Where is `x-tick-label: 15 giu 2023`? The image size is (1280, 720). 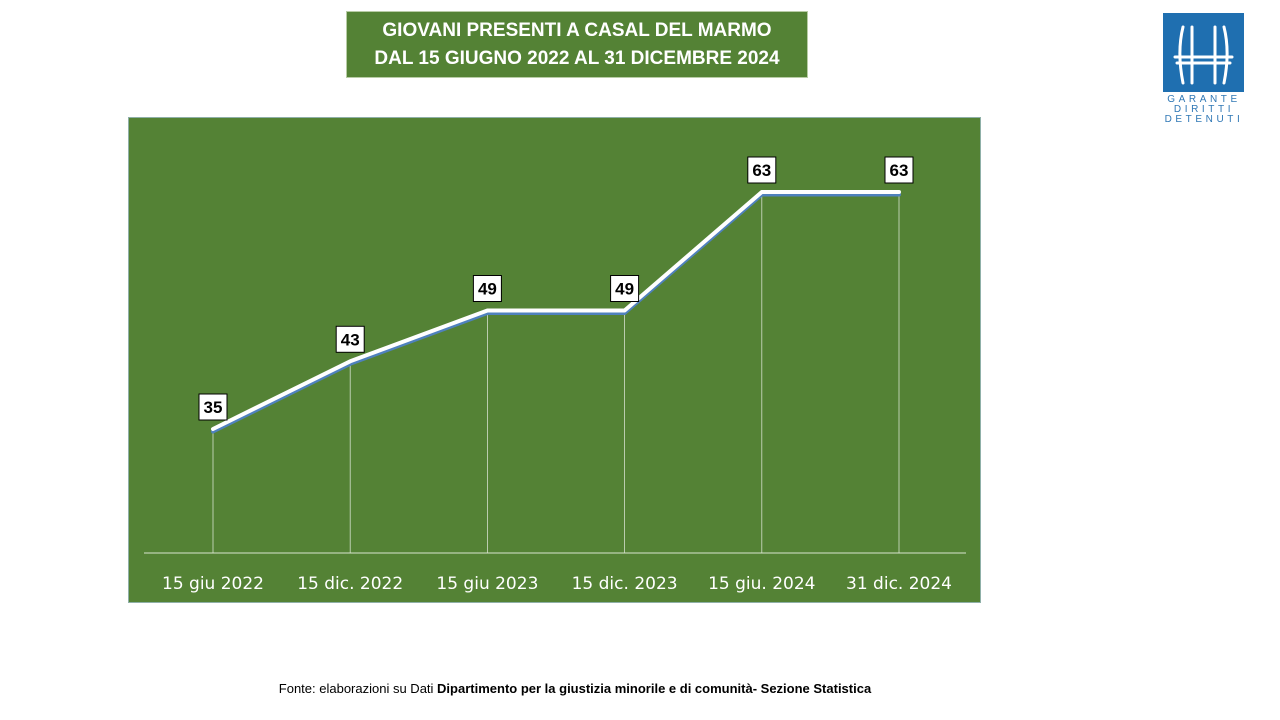
x-tick-label: 15 giu 2023 is located at coordinates (487, 584).